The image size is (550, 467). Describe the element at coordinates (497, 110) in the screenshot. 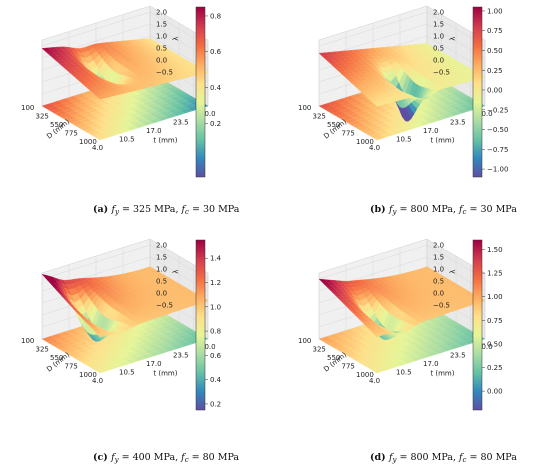

I see `colorbar-tick-label: −0.25` at that location.